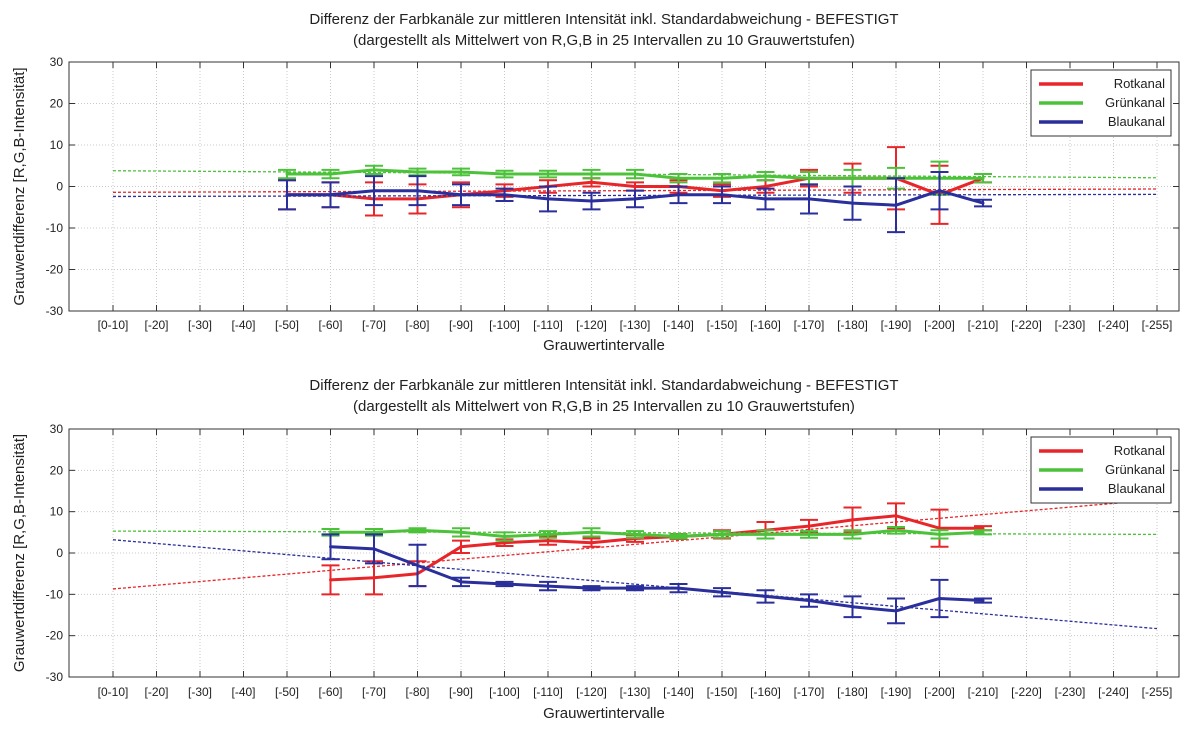 The width and height of the screenshot is (1200, 734). I want to click on x-tick-label: [-170], so click(809, 692).